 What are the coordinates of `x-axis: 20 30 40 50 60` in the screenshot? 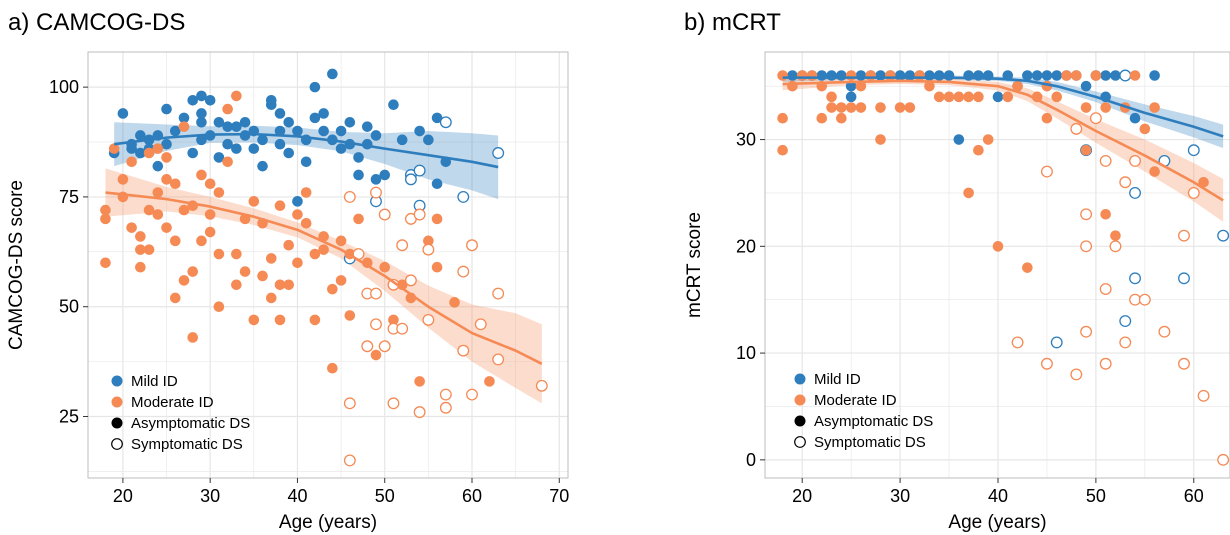 It's located at (998, 492).